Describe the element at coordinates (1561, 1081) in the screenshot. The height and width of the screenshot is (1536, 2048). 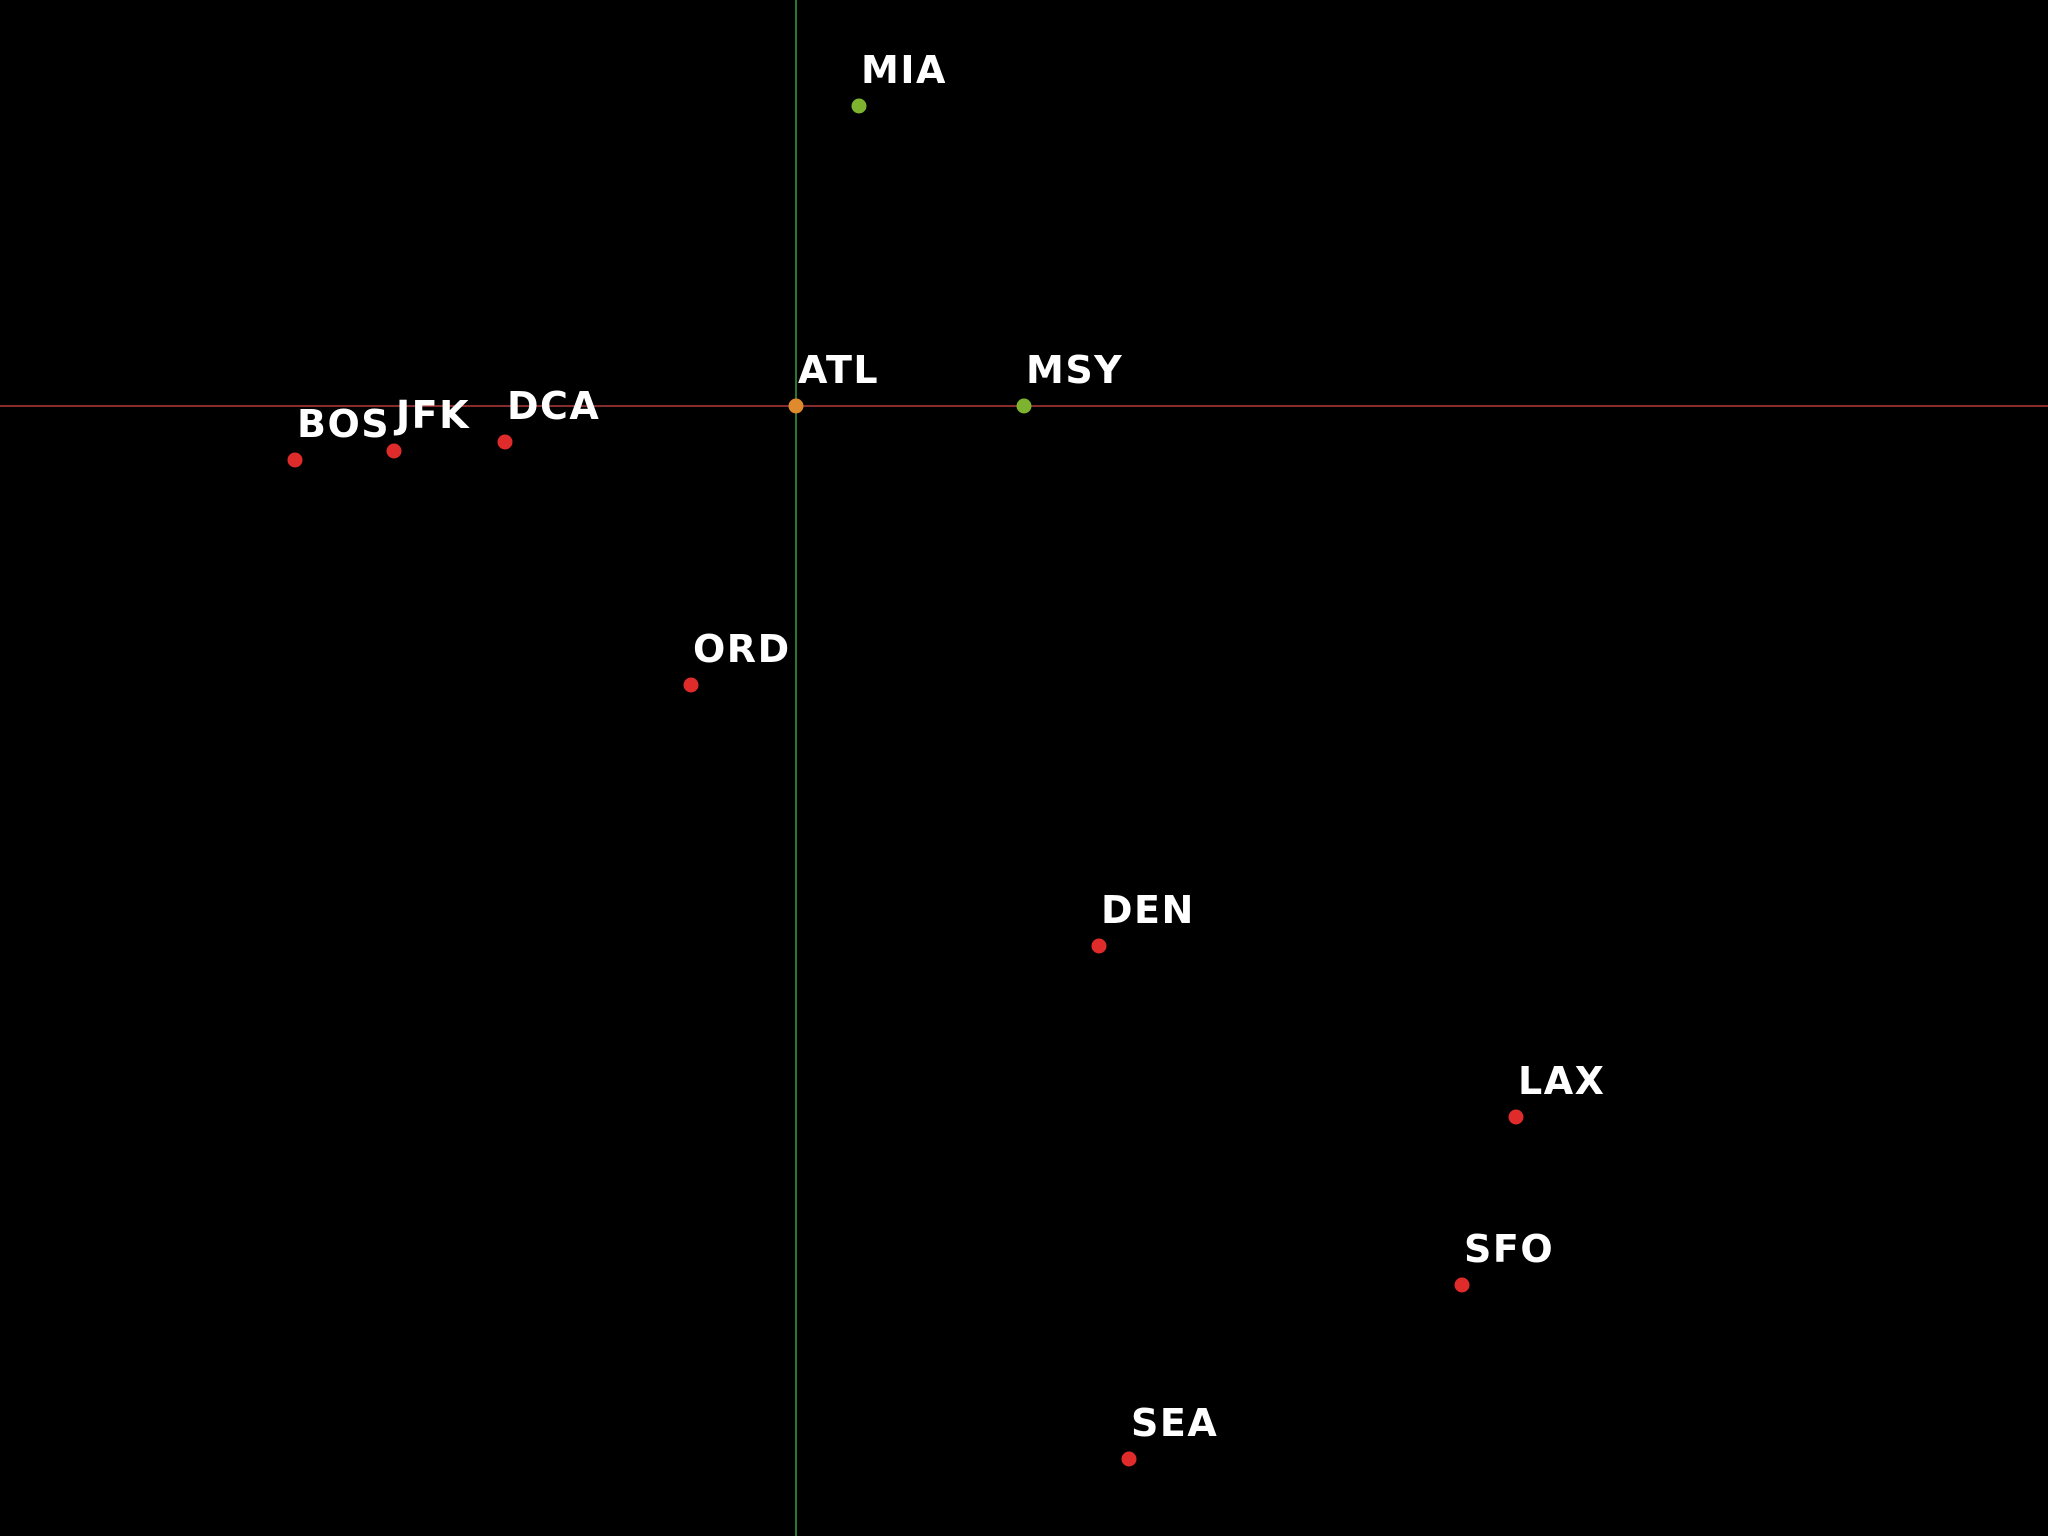
I see `node-label: LAX` at that location.